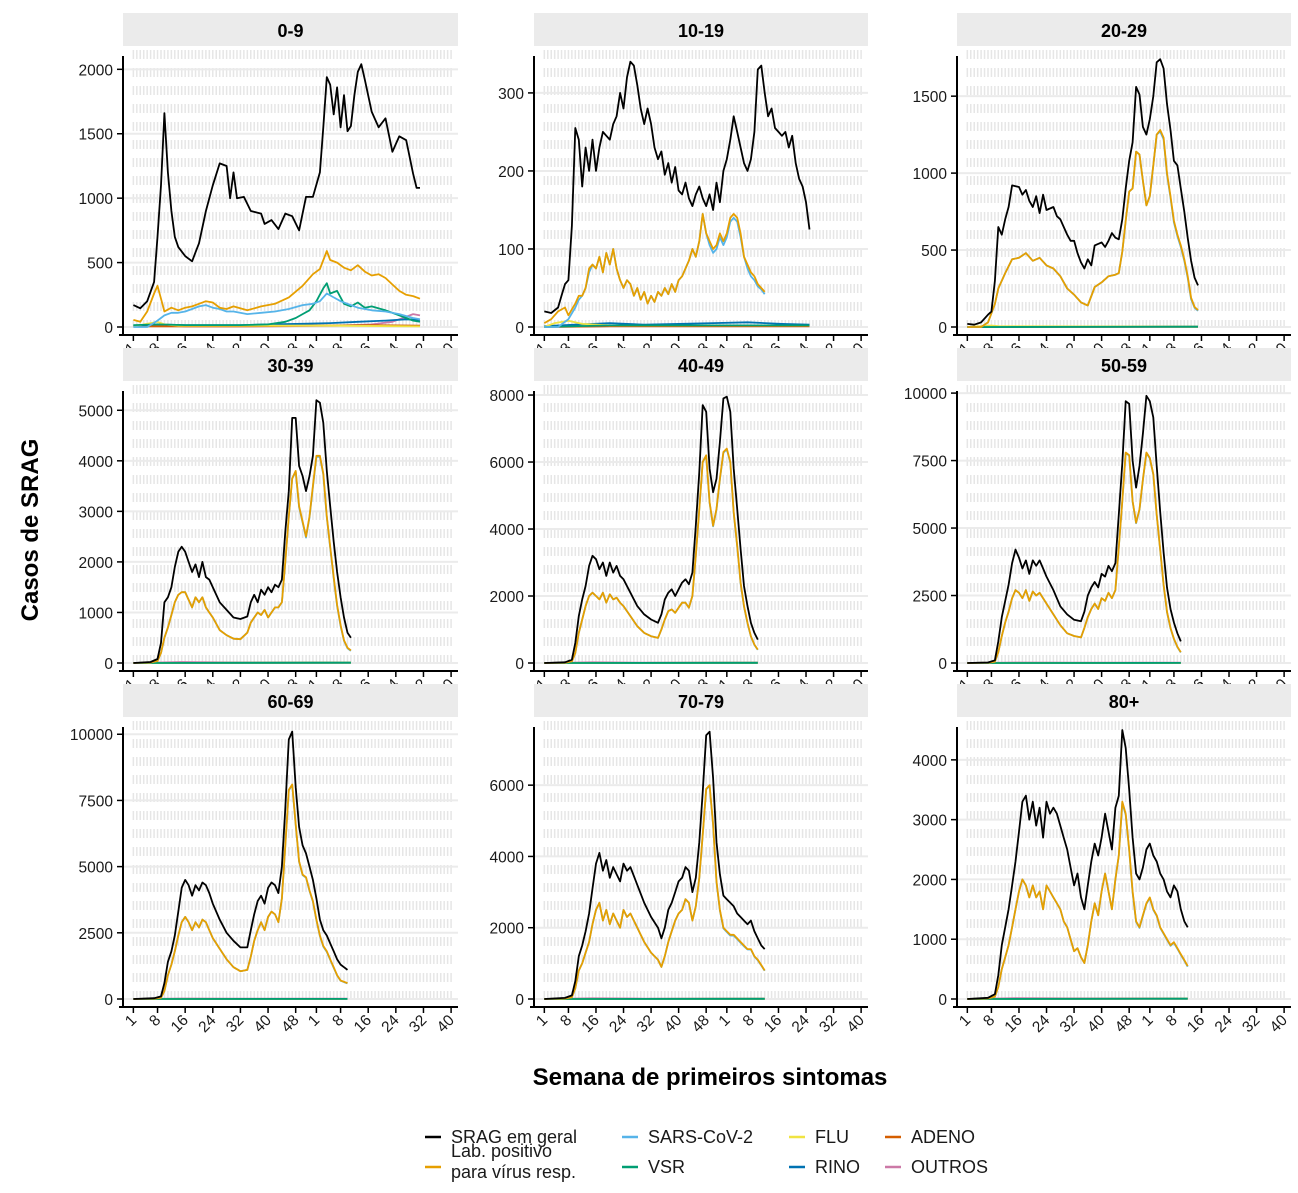 This screenshot has height=1193, width=1298. What do you see at coordinates (96, 801) in the screenshot?
I see `y-tick-label: 7500` at bounding box center [96, 801].